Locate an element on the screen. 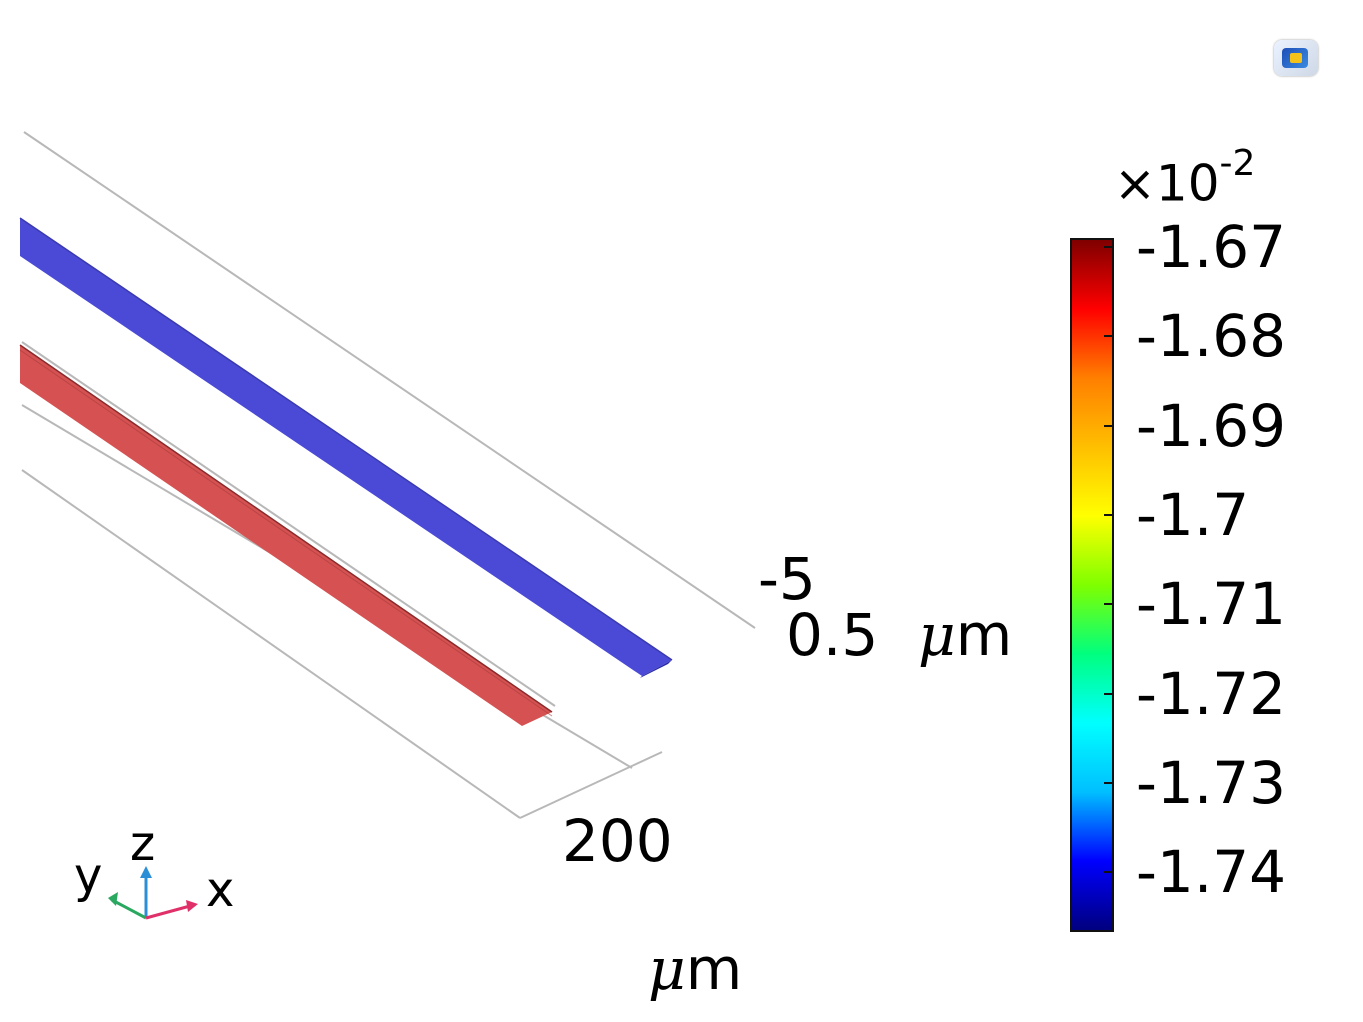 The height and width of the screenshot is (1022, 1363). colorbar-multiplier: ×10⁻² is located at coordinates (1184, 177).